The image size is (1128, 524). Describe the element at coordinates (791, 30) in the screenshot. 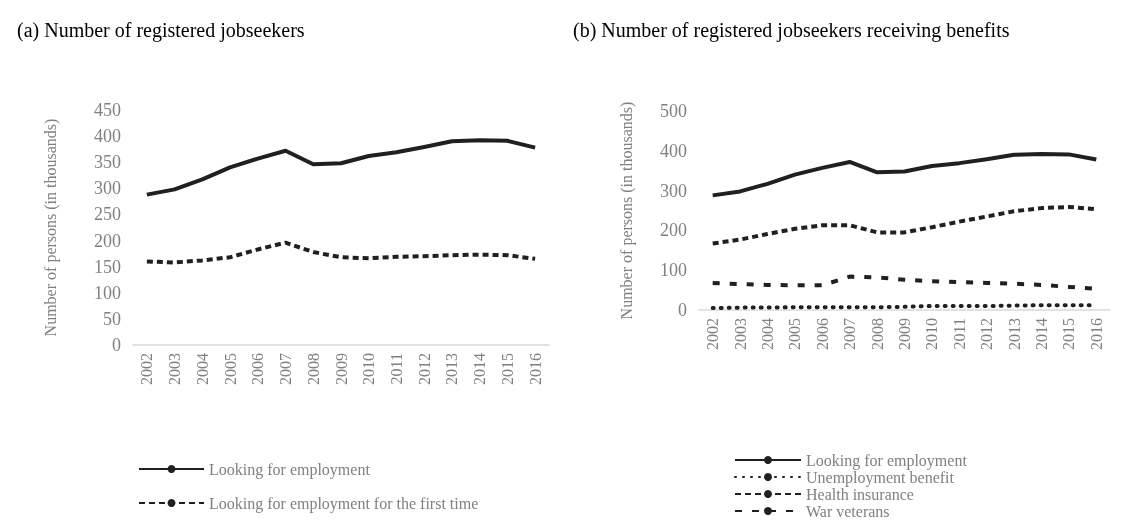

I see `chart-title: (b) Number of registered jobseekers receiving benefits` at that location.